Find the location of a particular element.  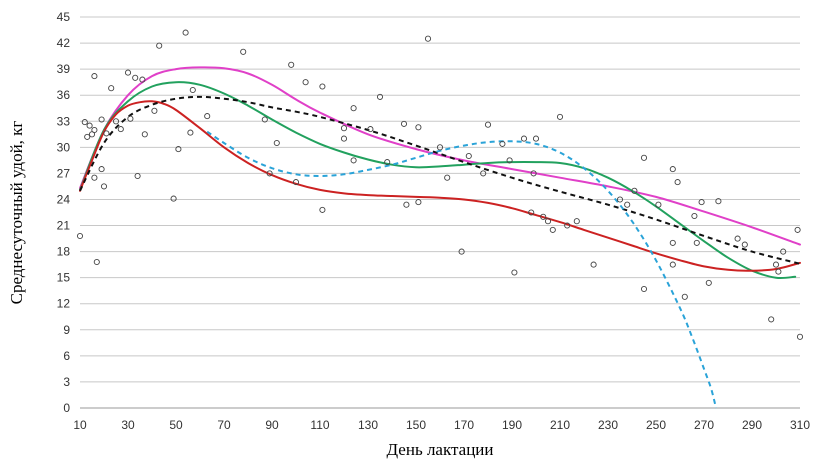

x-tick-label: 290 is located at coordinates (752, 425).